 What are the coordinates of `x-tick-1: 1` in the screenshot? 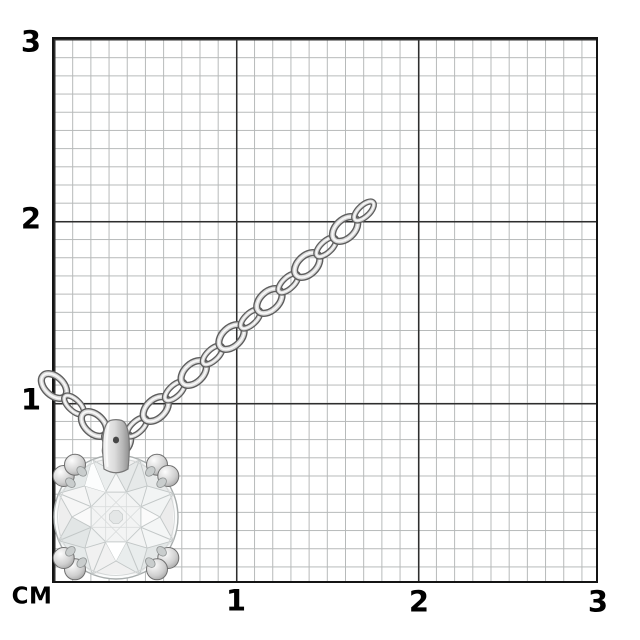 It's located at (236, 600).